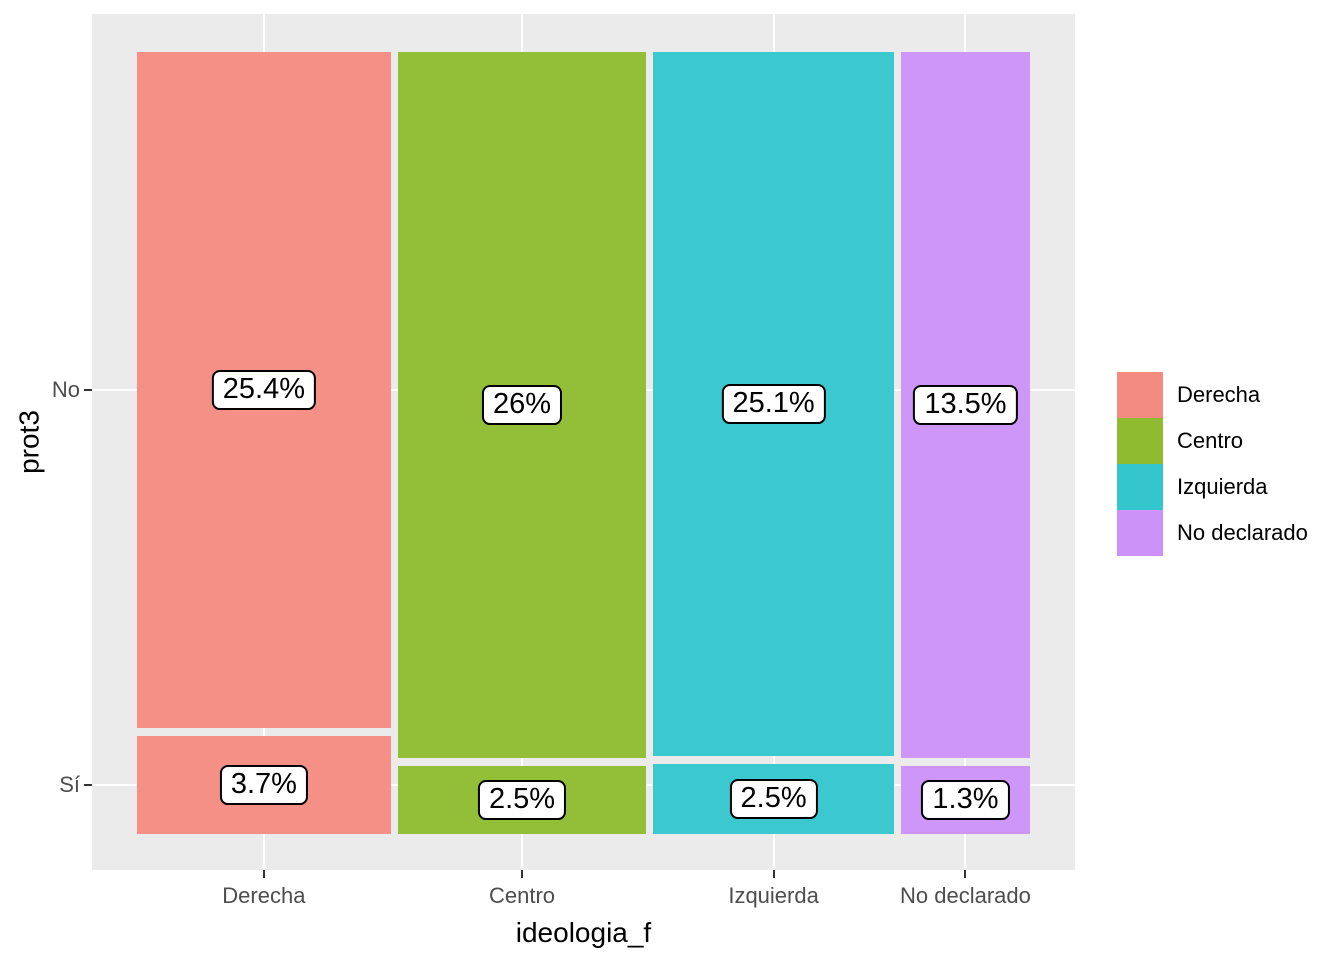 This screenshot has width=1344, height=960. What do you see at coordinates (1140, 487) in the screenshot?
I see `legend-swatch-izquierda` at bounding box center [1140, 487].